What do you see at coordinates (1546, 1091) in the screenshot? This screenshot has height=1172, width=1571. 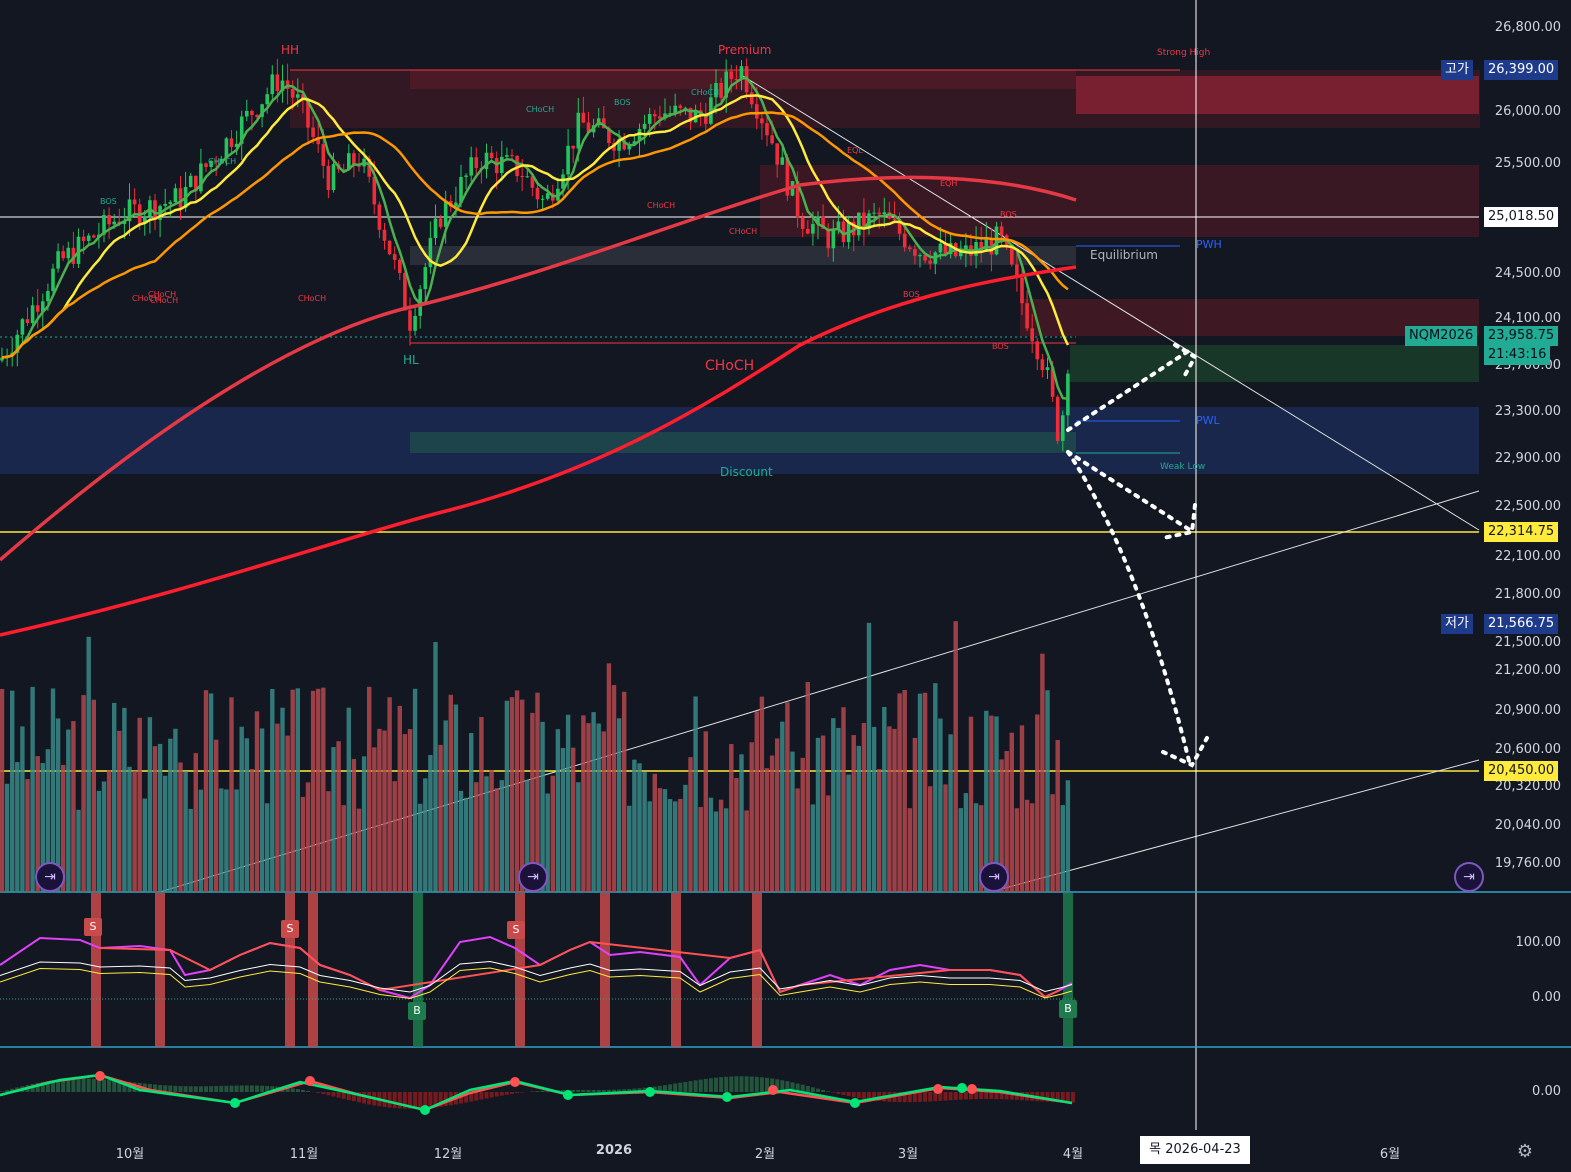 I see `macd-axis-zero: 0.00` at bounding box center [1546, 1091].